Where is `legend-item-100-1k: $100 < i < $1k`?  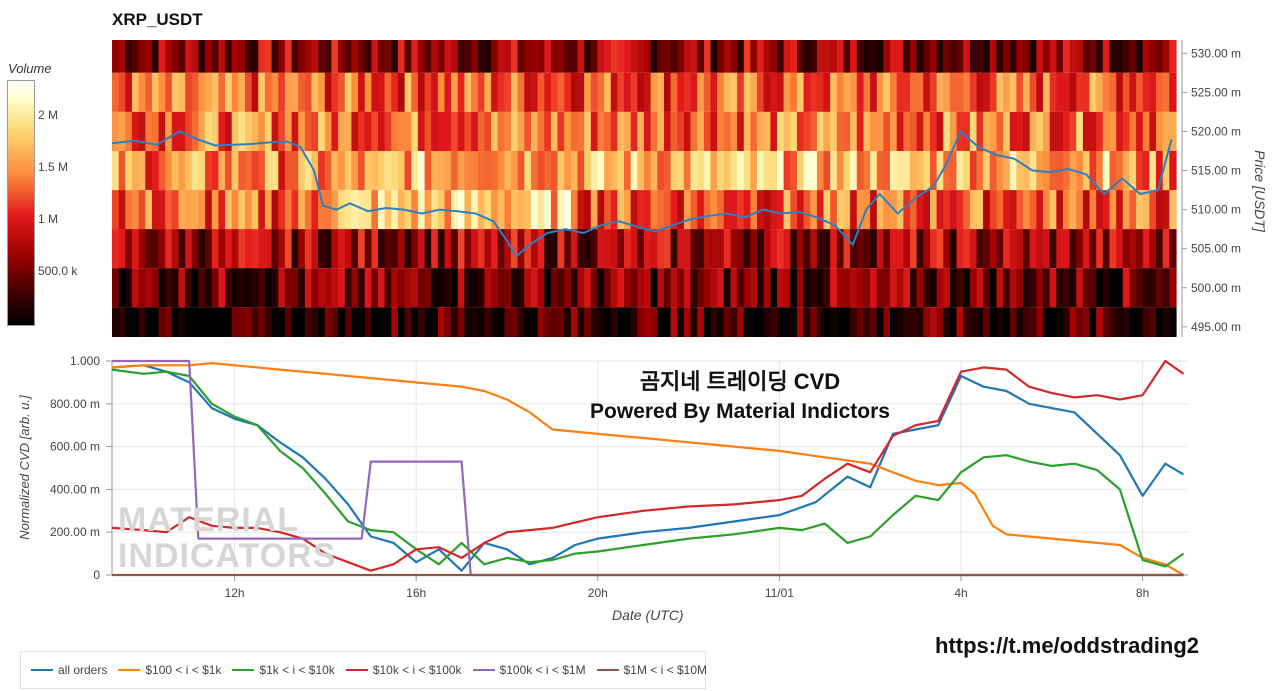 legend-item-100-1k: $100 < i < $1k is located at coordinates (169, 670).